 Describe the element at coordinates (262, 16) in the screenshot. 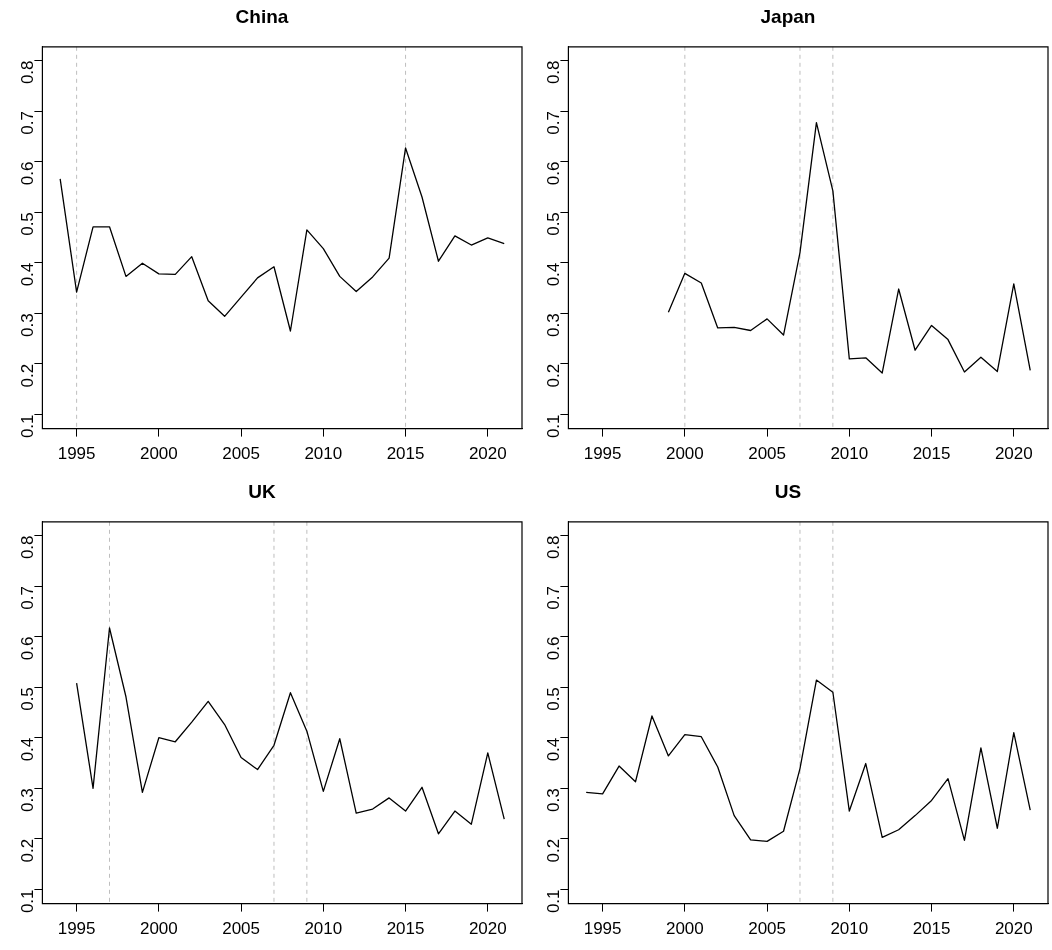

I see `chart-title: China` at that location.